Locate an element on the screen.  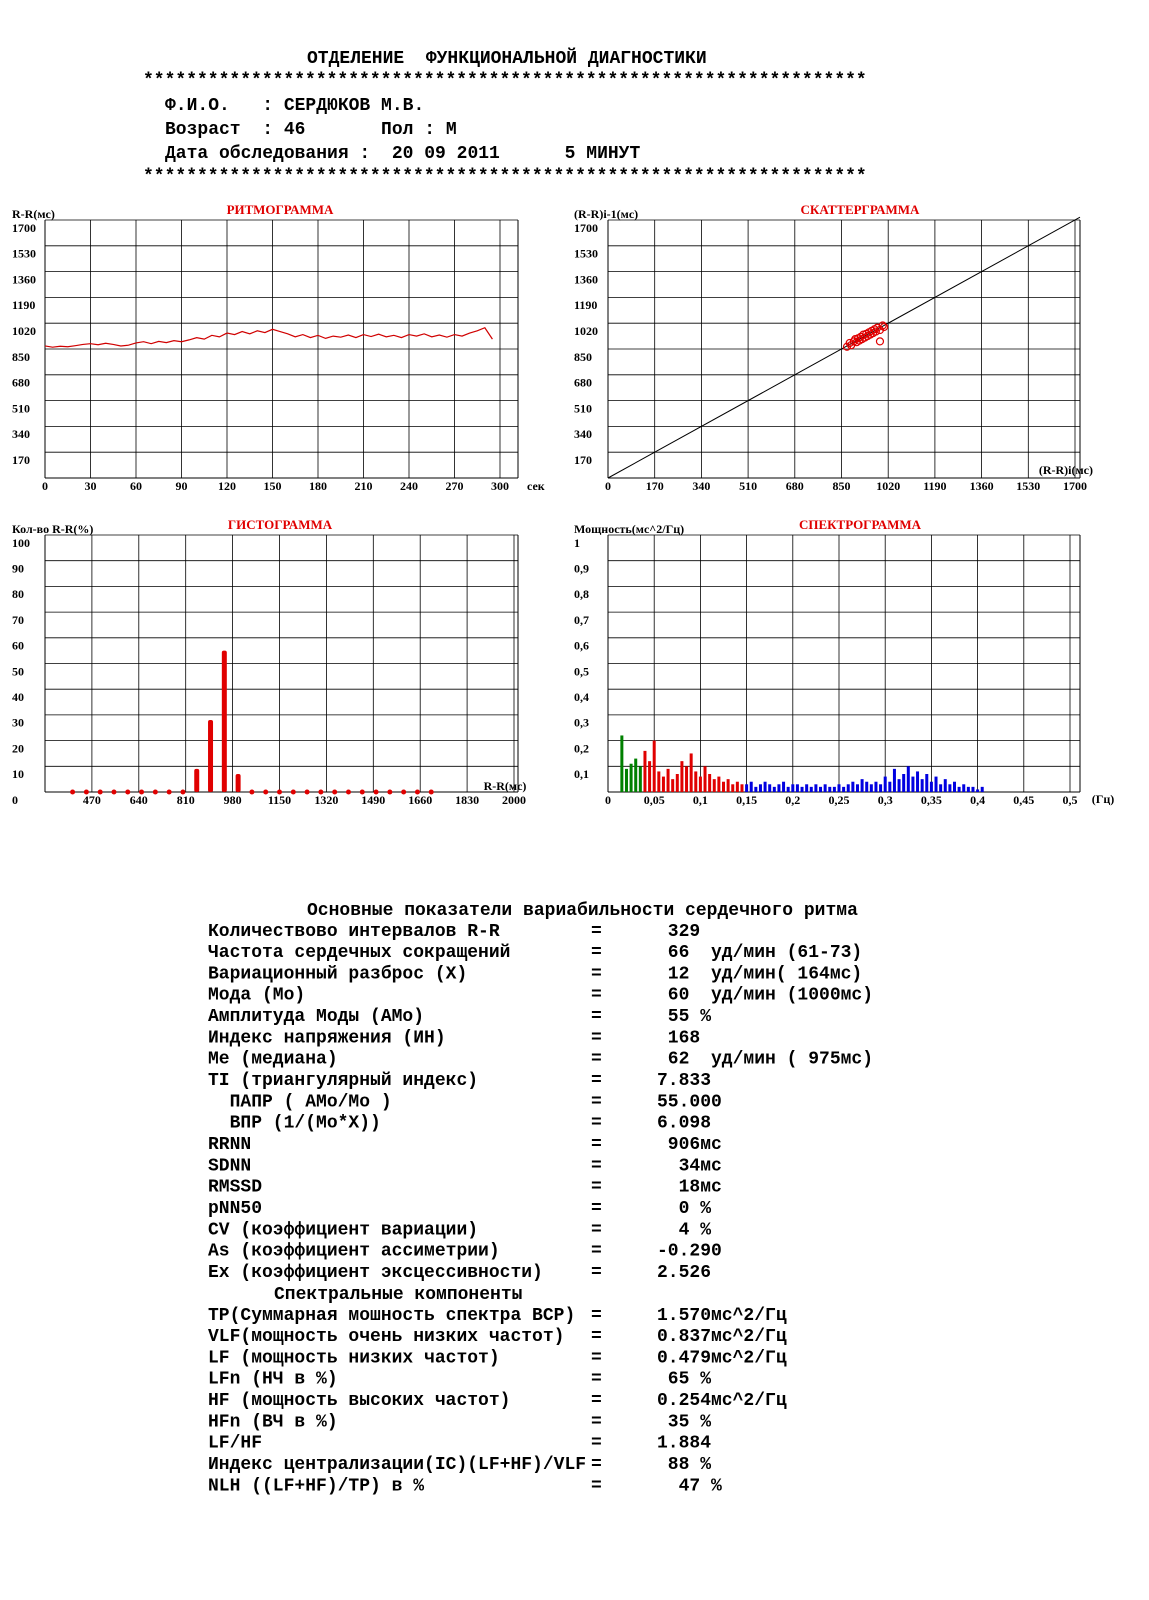
metric-value: 7.833 is located at coordinates (684, 1081).